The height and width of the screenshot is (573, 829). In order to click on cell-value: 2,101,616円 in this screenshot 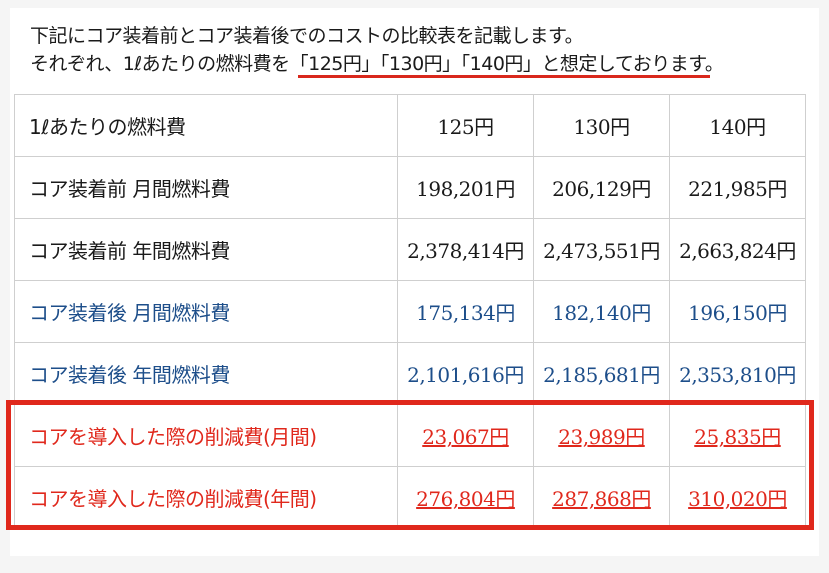, I will do `click(465, 373)`.